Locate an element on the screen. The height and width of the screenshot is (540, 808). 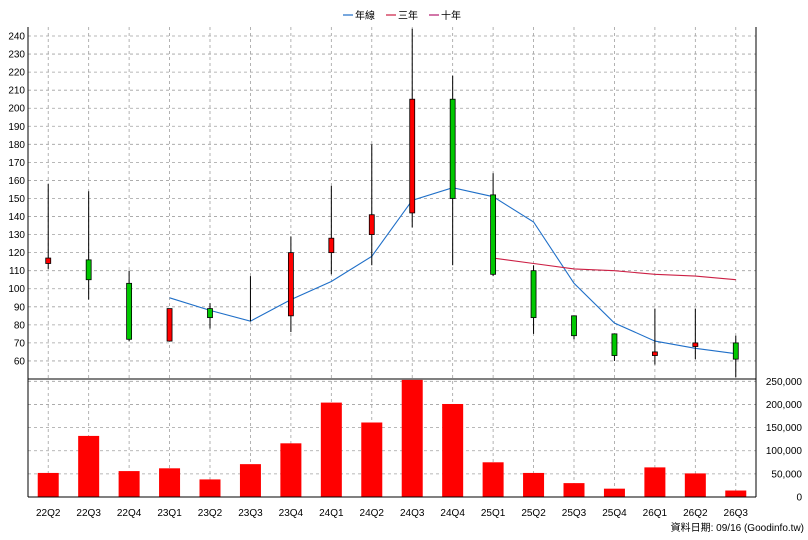
x-tick-label: 22Q4 is located at coordinates (129, 513).